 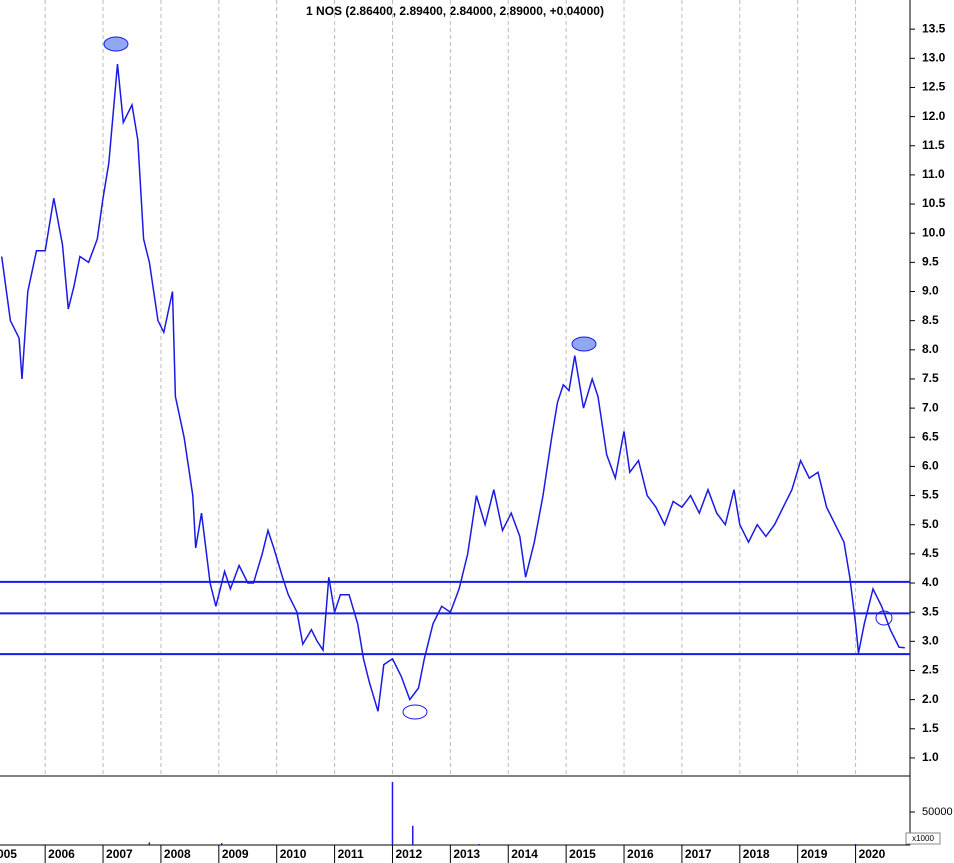 What do you see at coordinates (930, 349) in the screenshot?
I see `y-tick-label: 8.0` at bounding box center [930, 349].